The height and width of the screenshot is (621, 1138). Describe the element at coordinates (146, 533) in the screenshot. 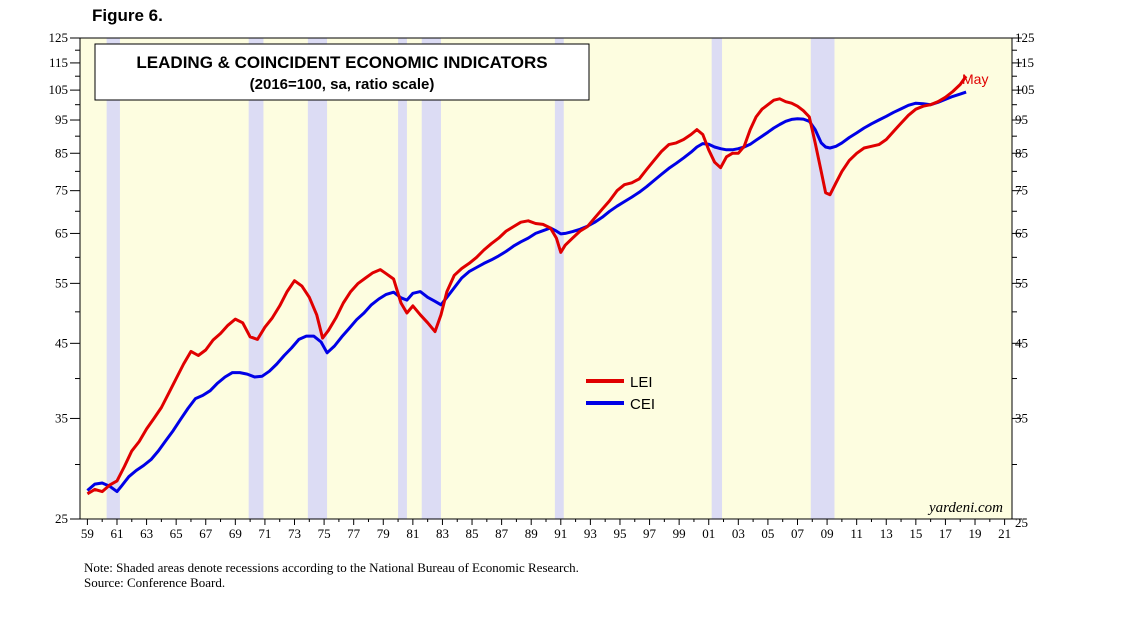

I see `x-tick-label: 63` at that location.